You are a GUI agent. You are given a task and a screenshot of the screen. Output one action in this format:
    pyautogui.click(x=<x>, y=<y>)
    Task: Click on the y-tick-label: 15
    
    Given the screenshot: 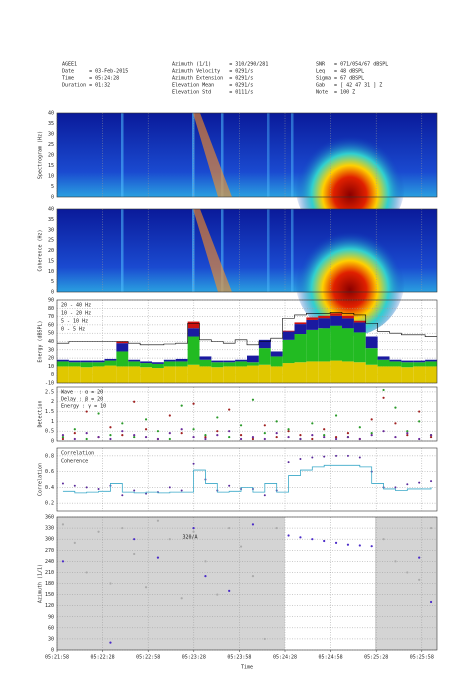 What is the action you would take?
    pyautogui.click(x=51, y=261)
    